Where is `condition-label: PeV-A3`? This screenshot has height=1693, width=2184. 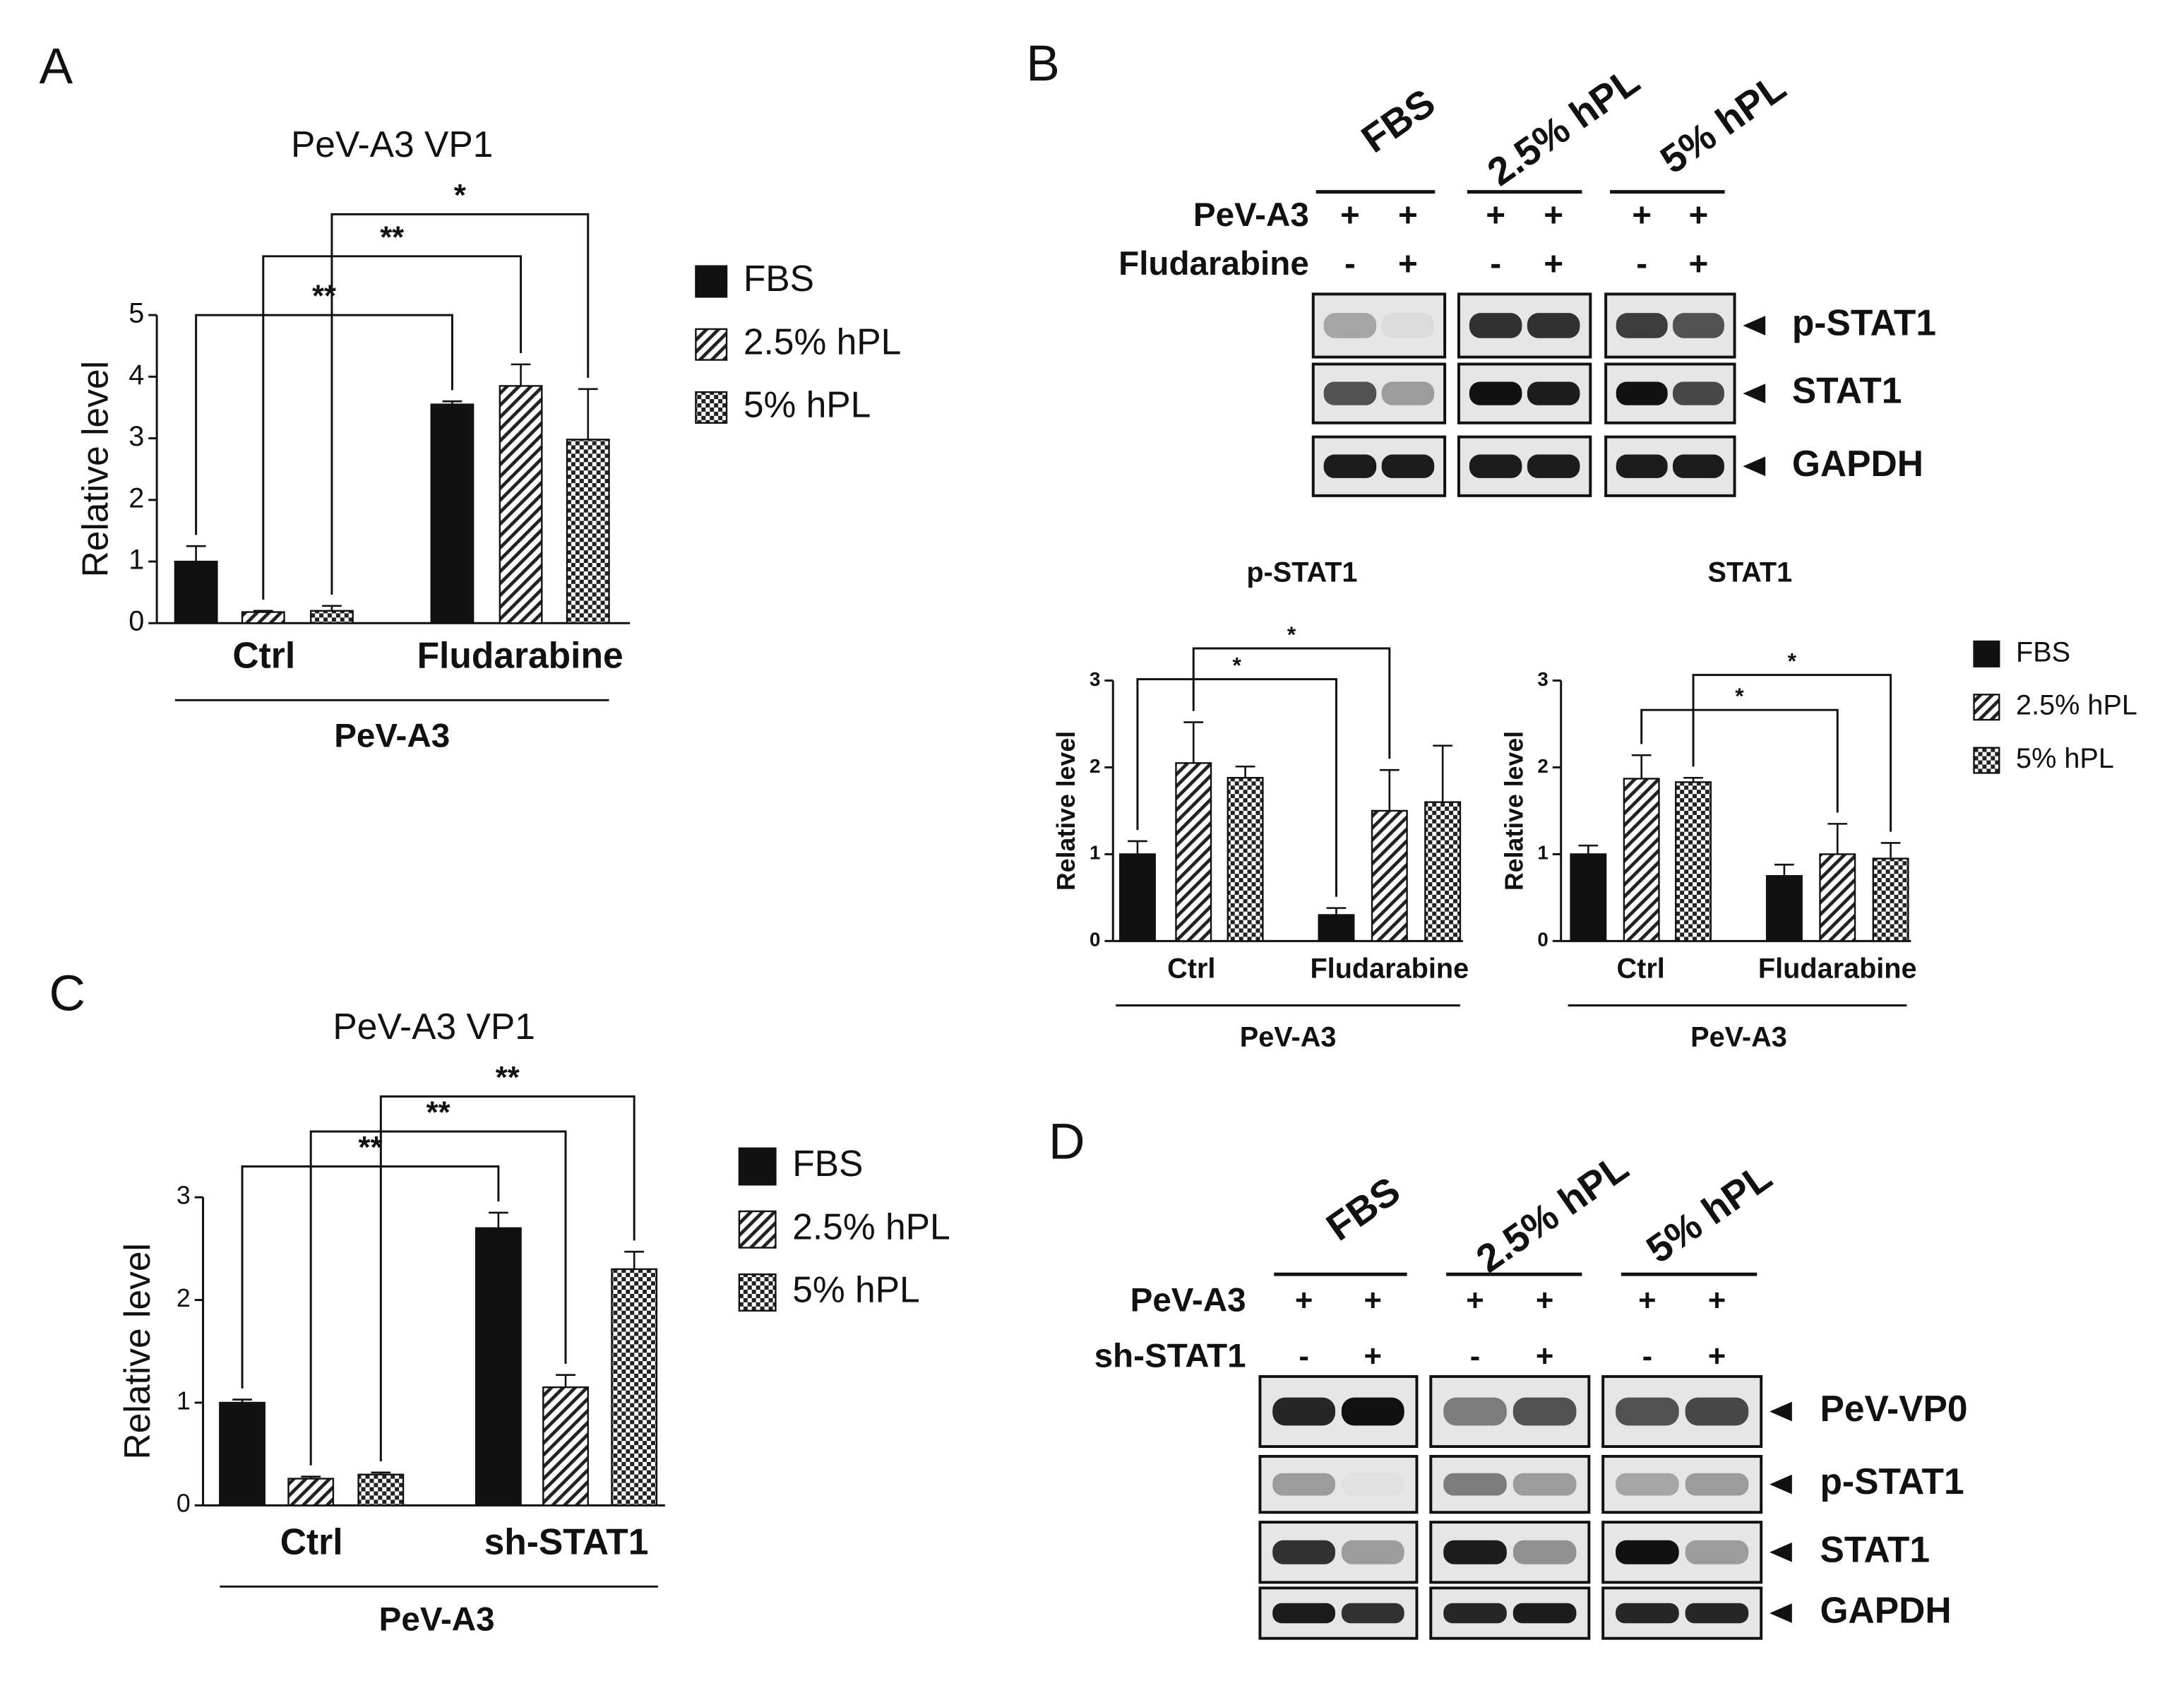
condition-label: PeV-A3 is located at coordinates (1188, 1300).